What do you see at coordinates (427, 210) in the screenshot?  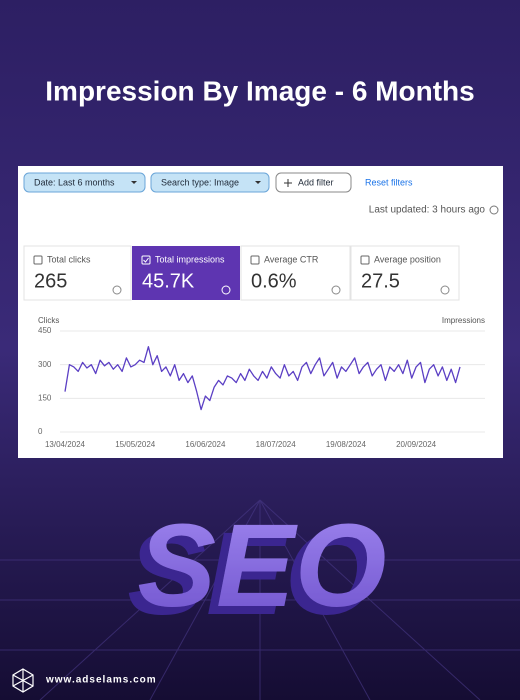 I see `last-updated: Last updated: 3 hours ago` at bounding box center [427, 210].